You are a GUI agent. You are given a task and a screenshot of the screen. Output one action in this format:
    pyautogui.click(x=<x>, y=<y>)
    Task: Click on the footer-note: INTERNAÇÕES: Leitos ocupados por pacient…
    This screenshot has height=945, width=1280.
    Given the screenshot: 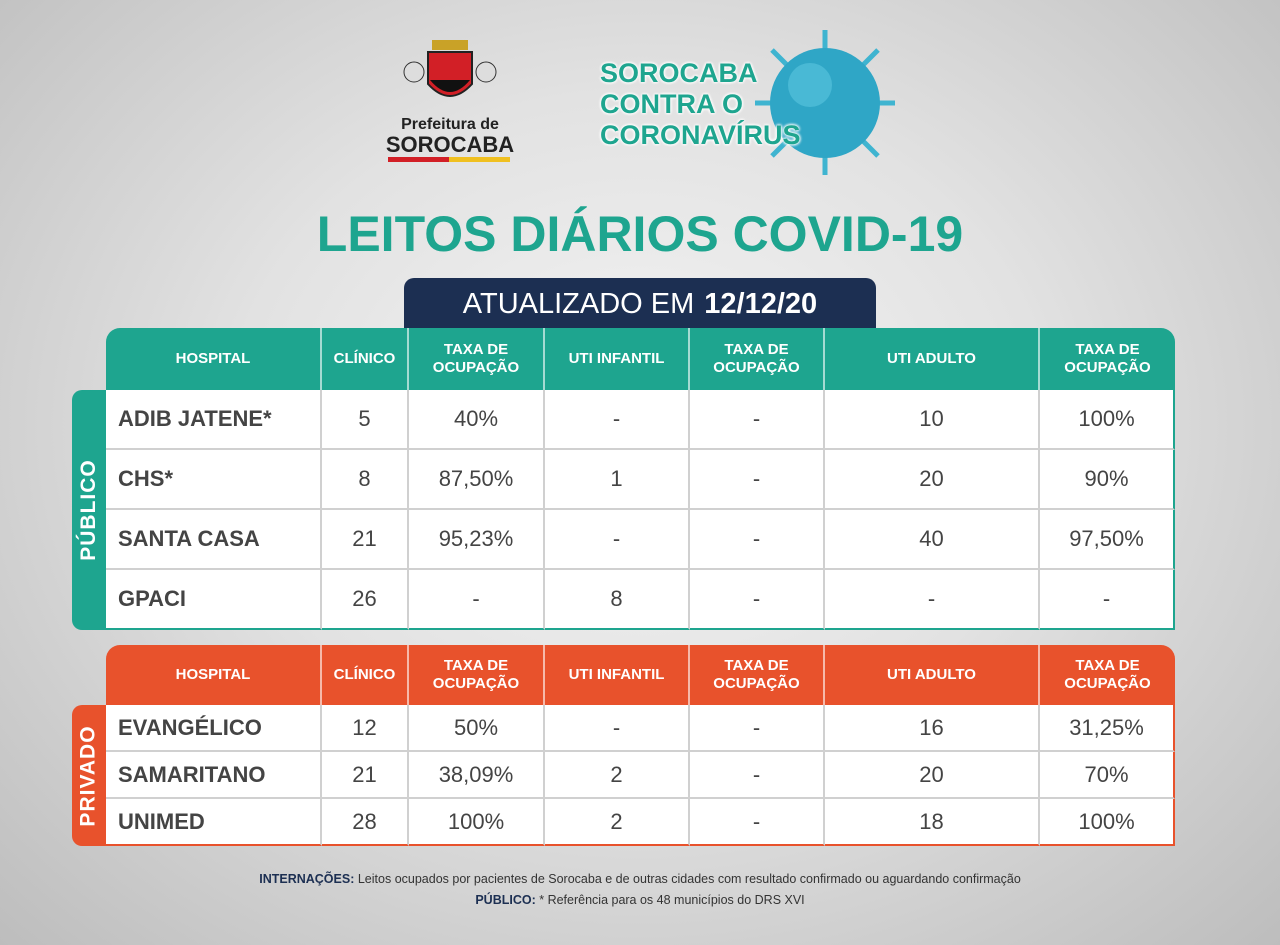 What is the action you would take?
    pyautogui.click(x=640, y=879)
    